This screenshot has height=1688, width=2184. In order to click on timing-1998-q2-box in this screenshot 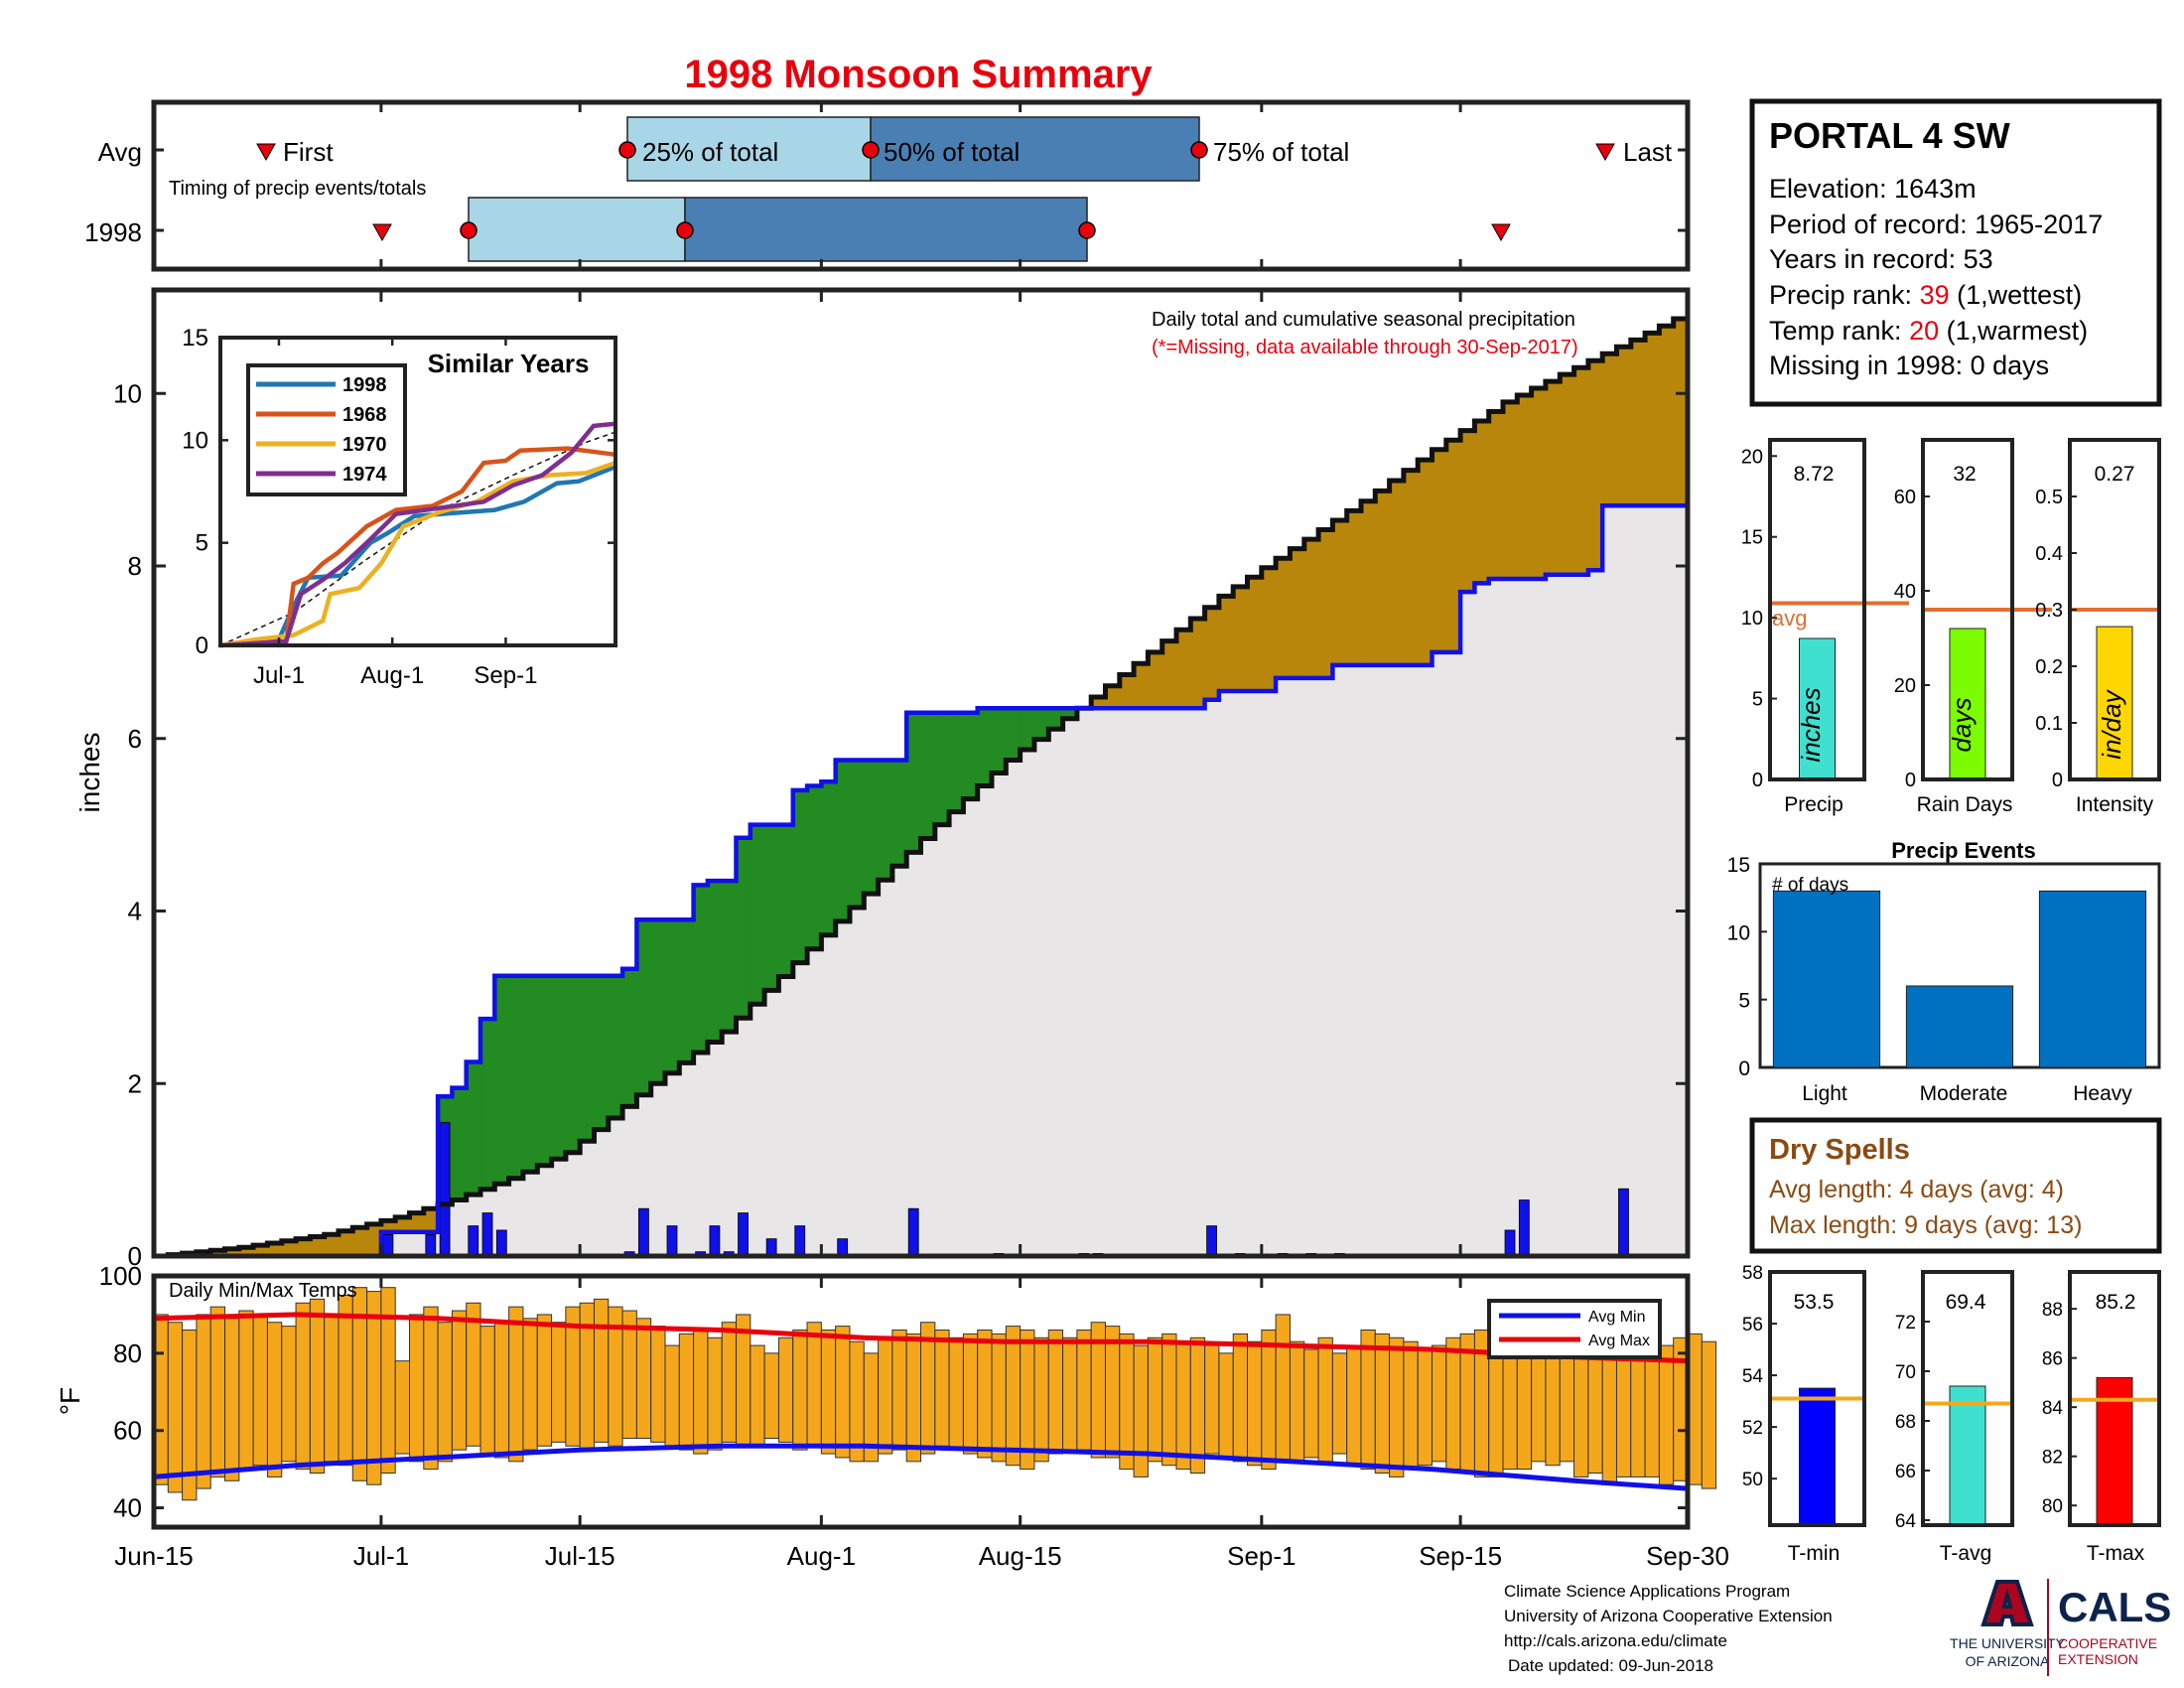, I will do `click(886, 229)`.